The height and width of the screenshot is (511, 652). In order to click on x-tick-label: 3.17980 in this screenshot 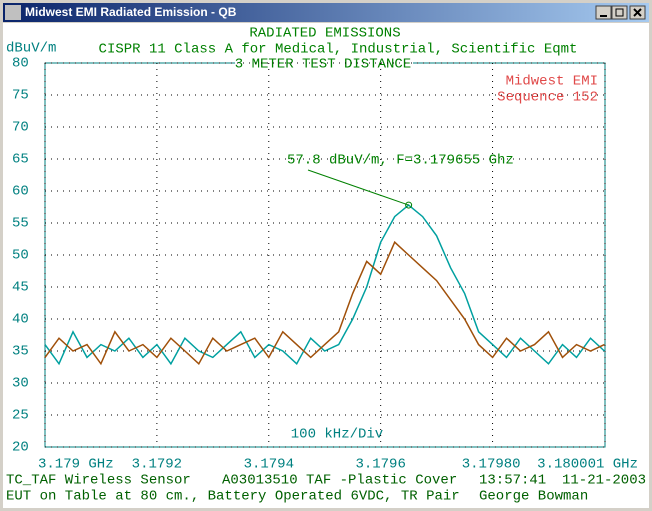, I will do `click(491, 465)`.